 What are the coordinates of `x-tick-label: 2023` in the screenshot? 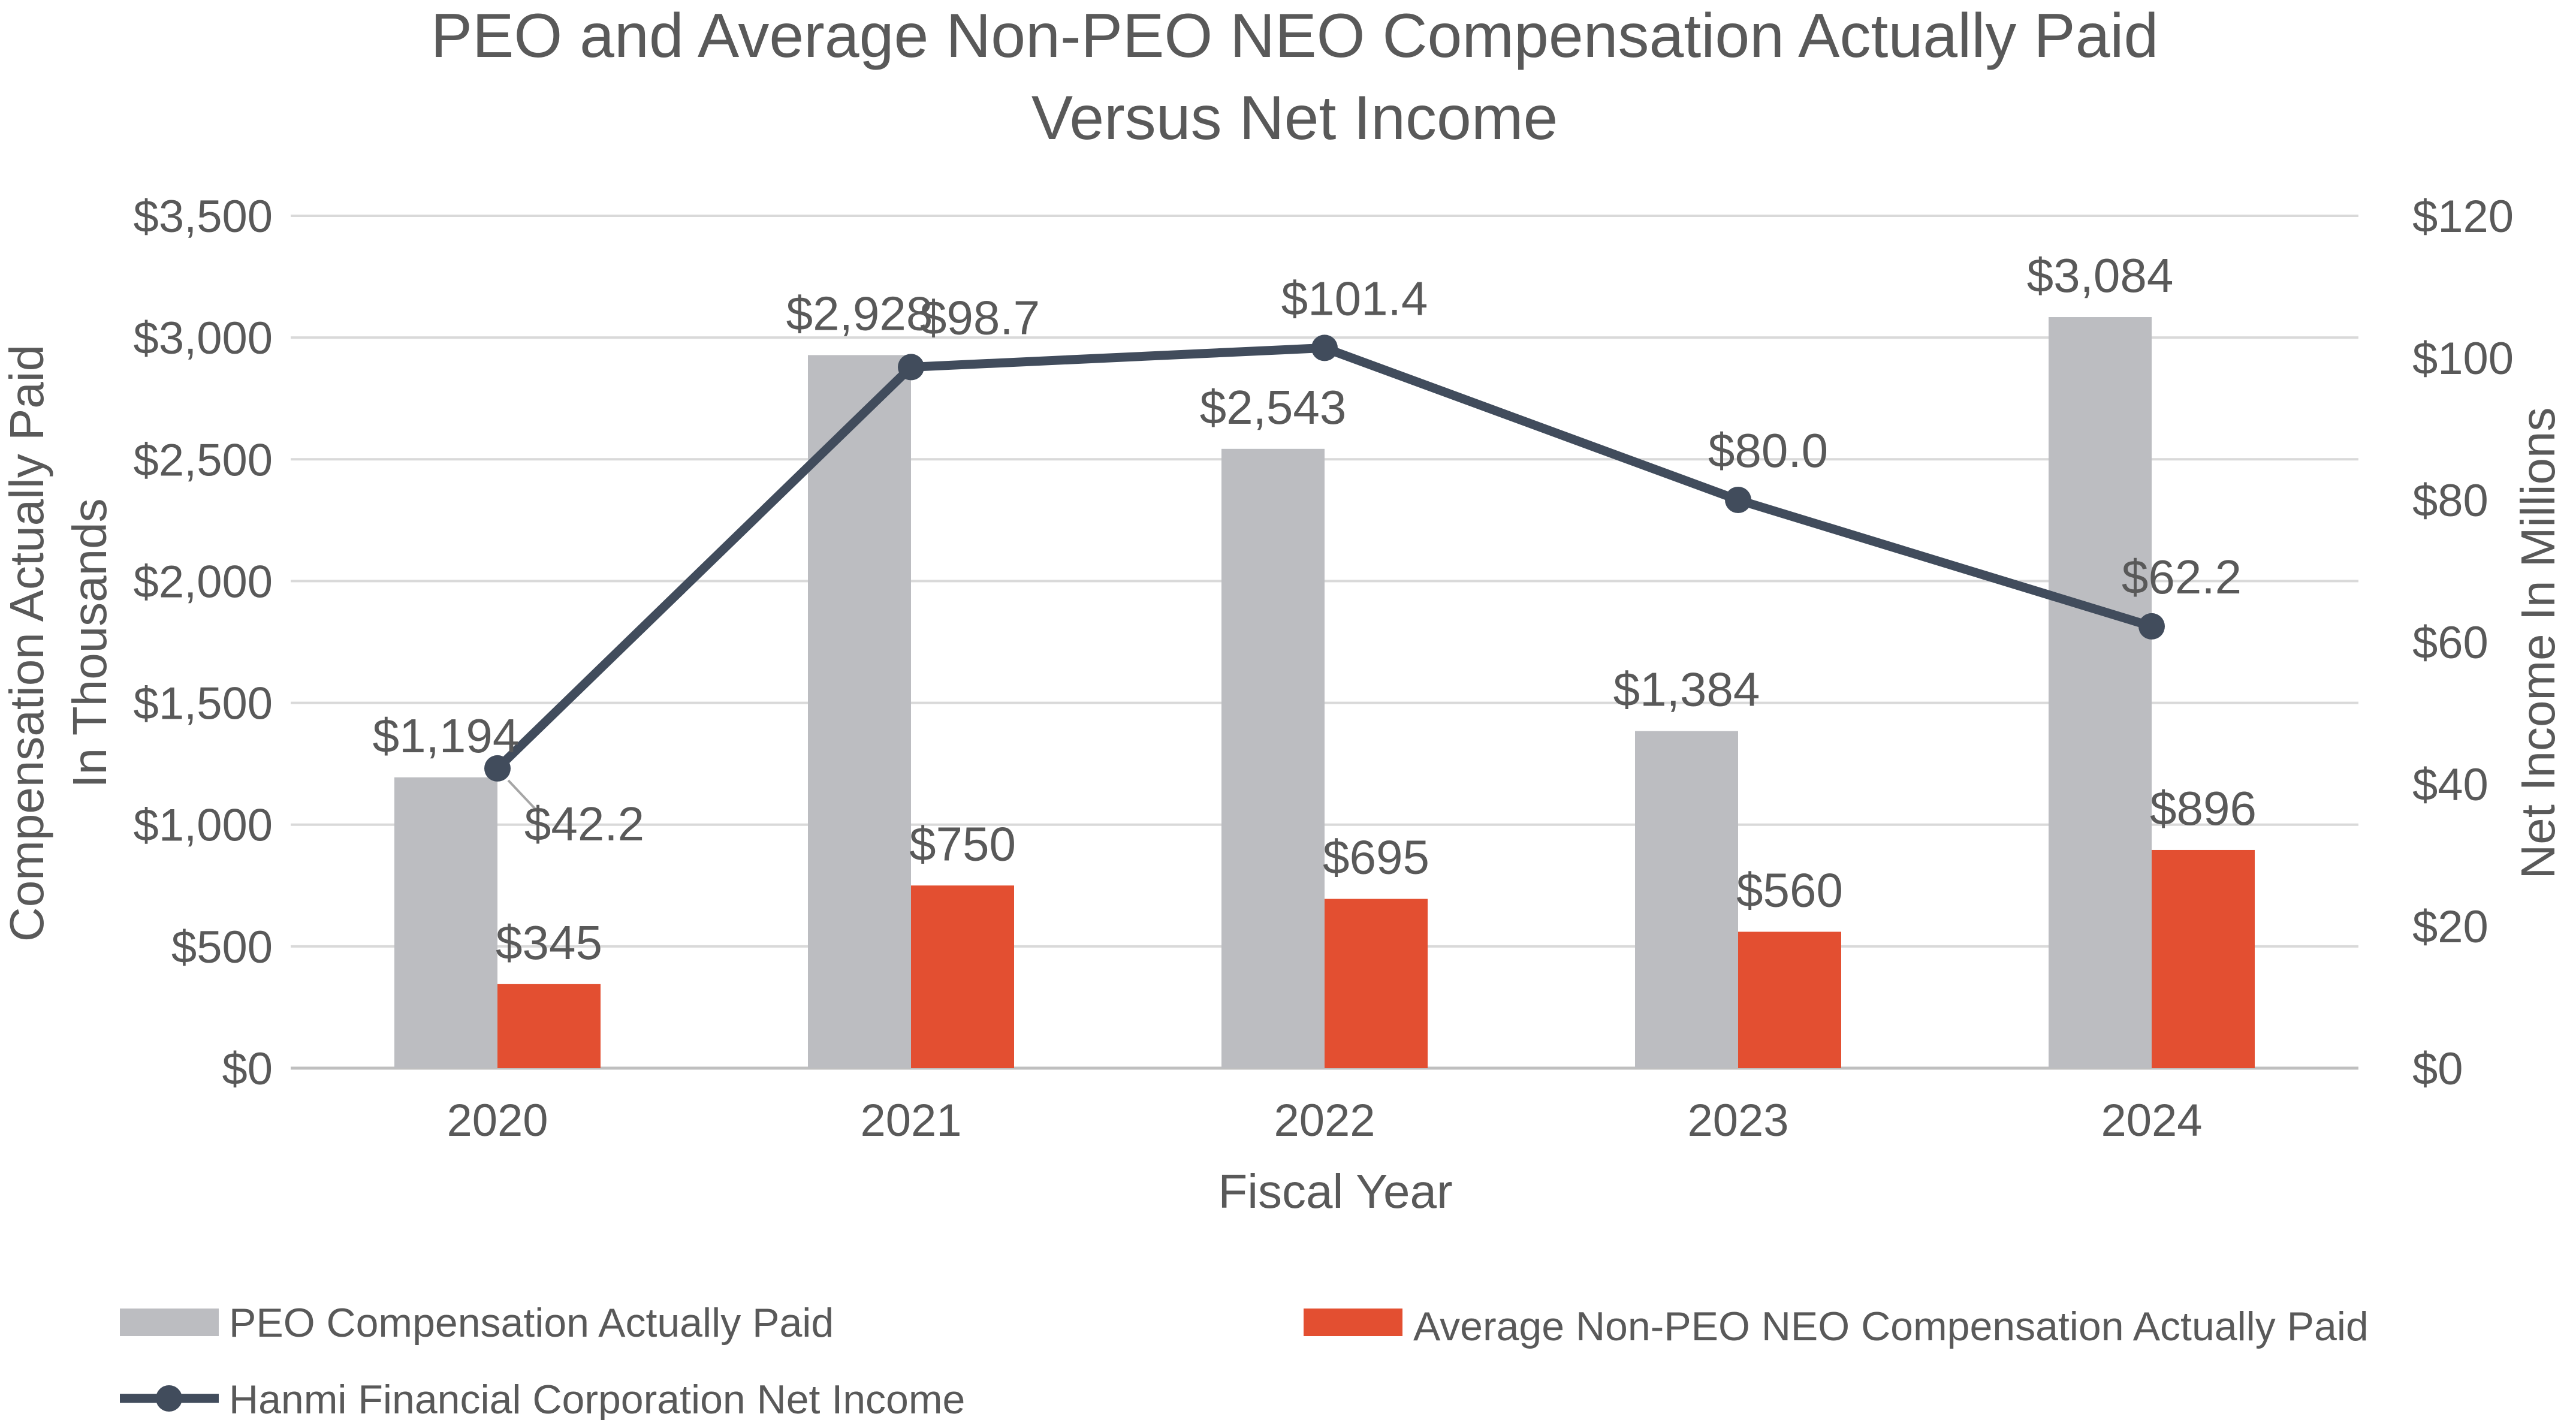 It's located at (1737, 1120).